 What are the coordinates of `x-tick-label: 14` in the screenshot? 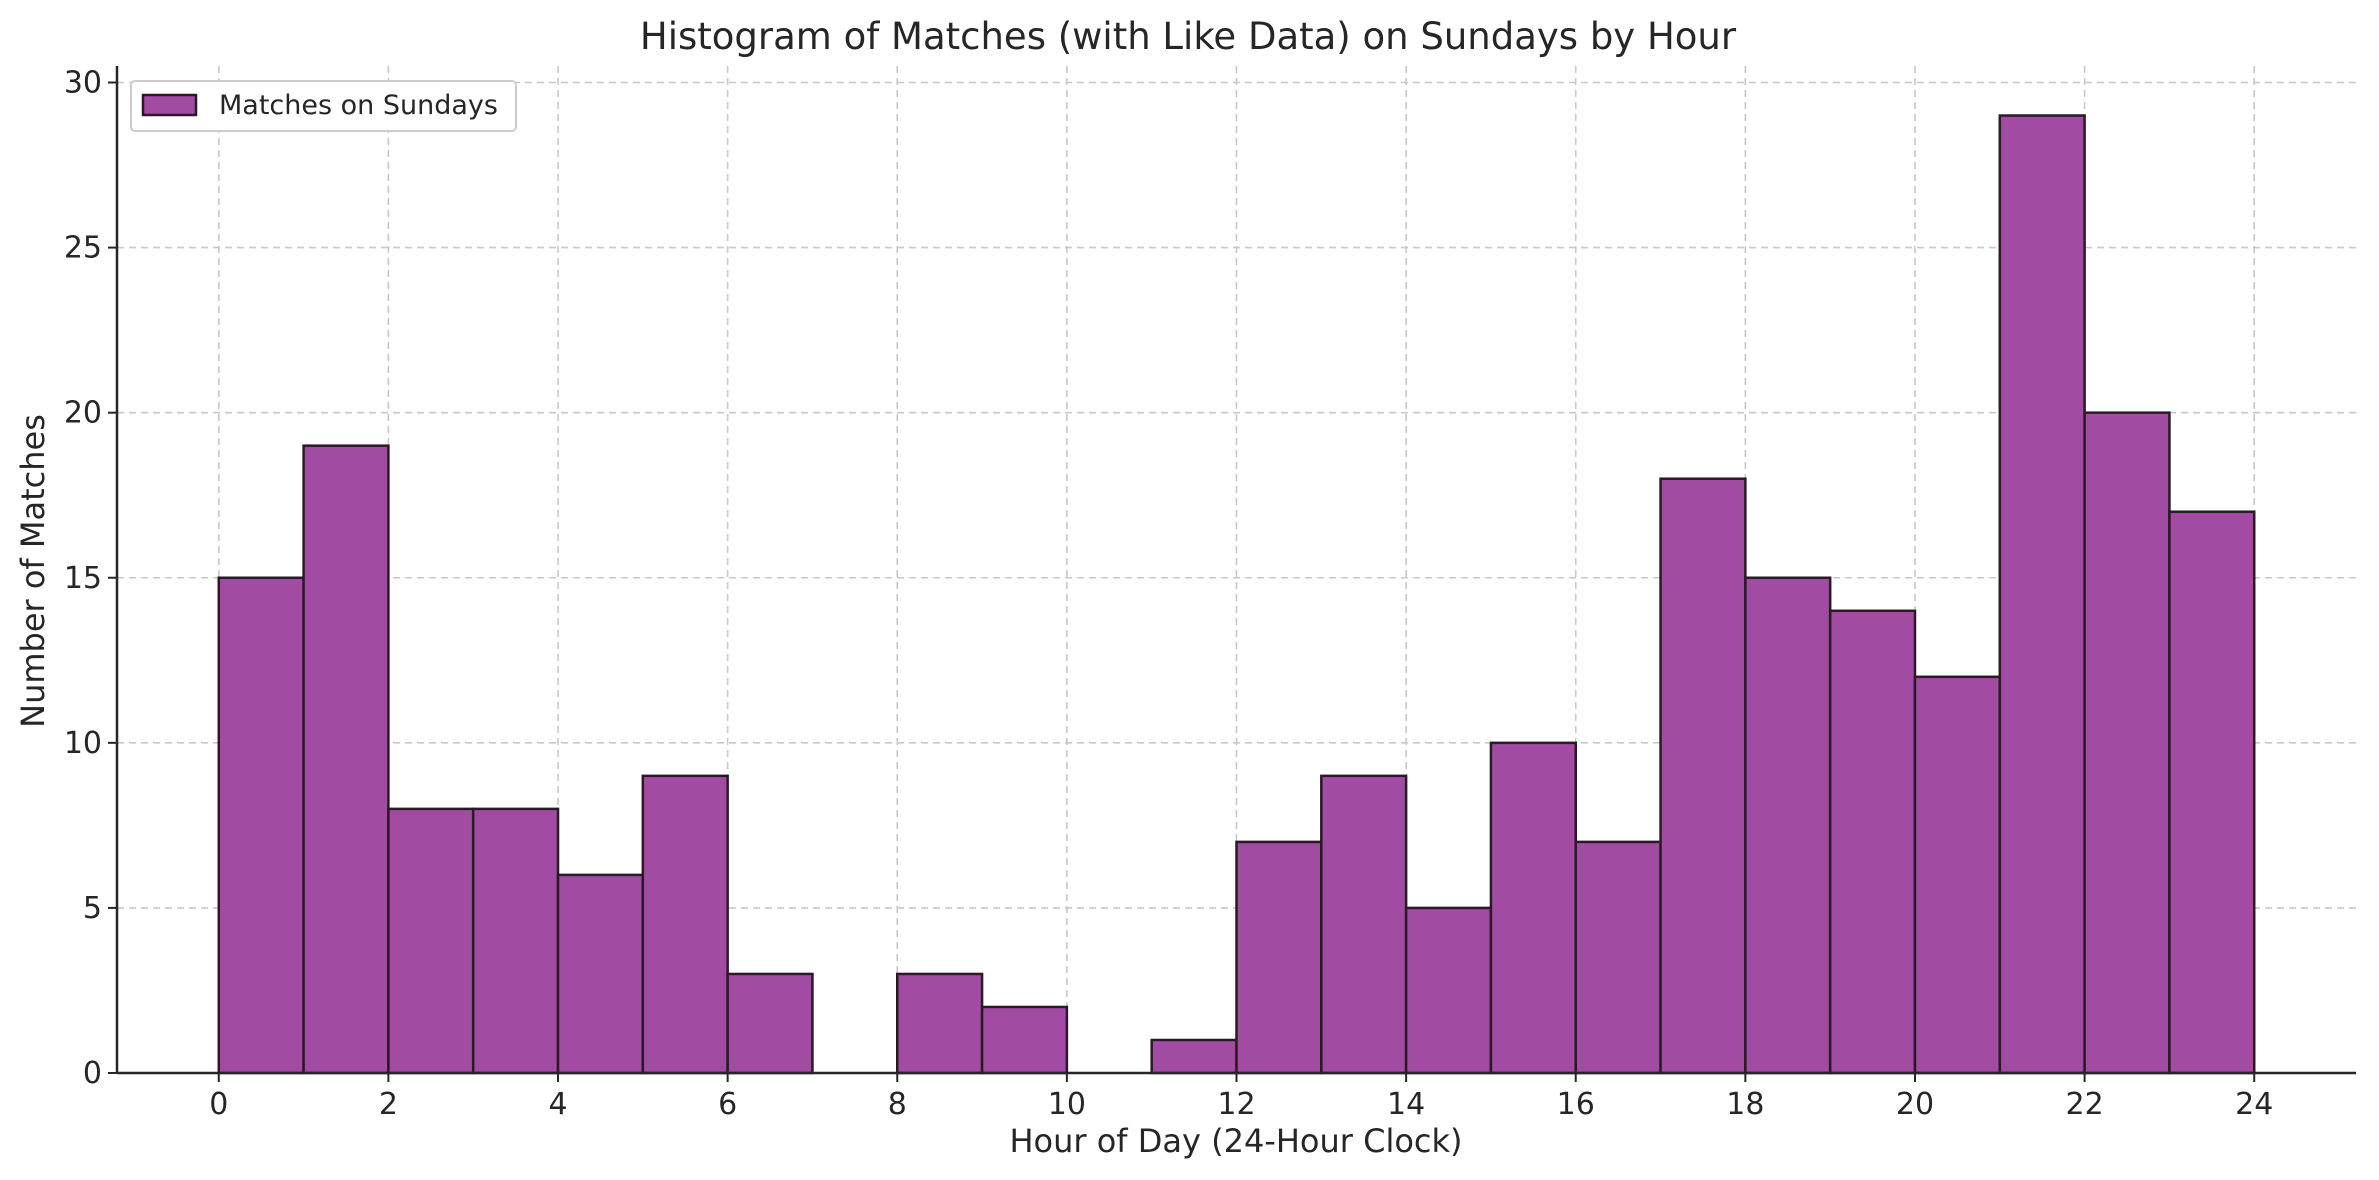 It's located at (1406, 1104).